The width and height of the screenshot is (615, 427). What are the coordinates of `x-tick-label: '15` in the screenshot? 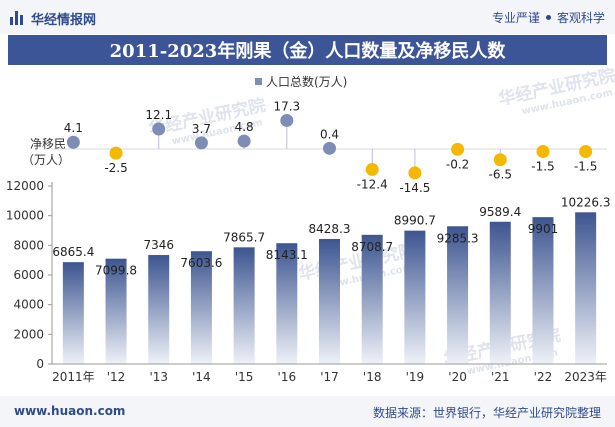 It's located at (244, 377).